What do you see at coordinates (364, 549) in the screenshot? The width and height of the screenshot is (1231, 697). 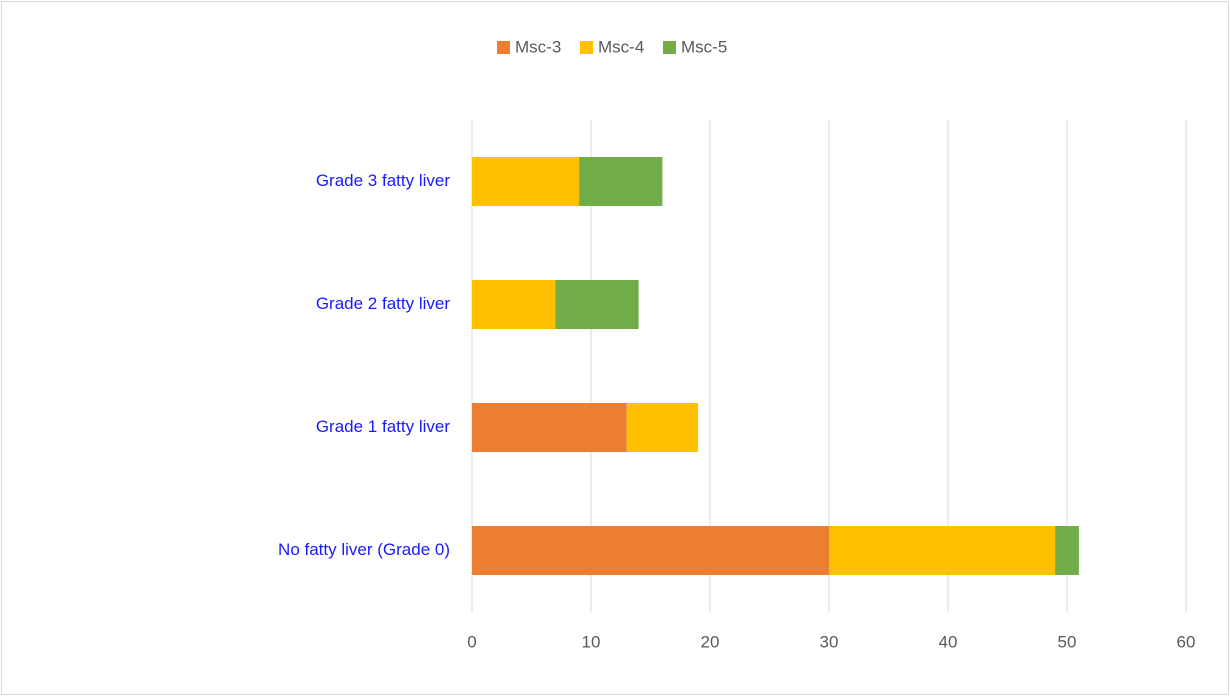 I see `y-tick-label: No fatty liver (Grade 0)` at bounding box center [364, 549].